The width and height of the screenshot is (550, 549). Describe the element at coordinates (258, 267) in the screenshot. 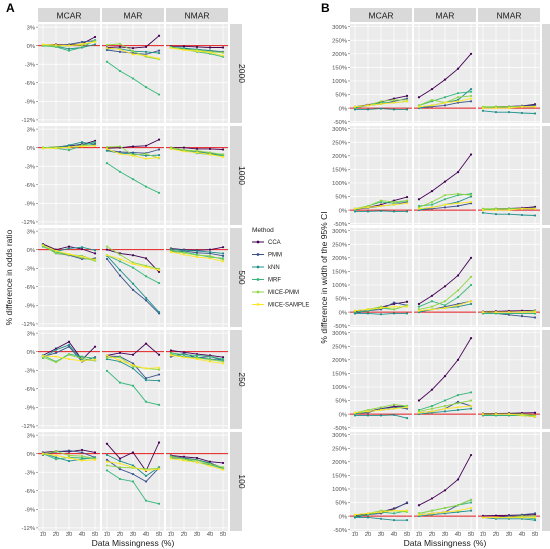

I see `legend-swatch-point` at that location.